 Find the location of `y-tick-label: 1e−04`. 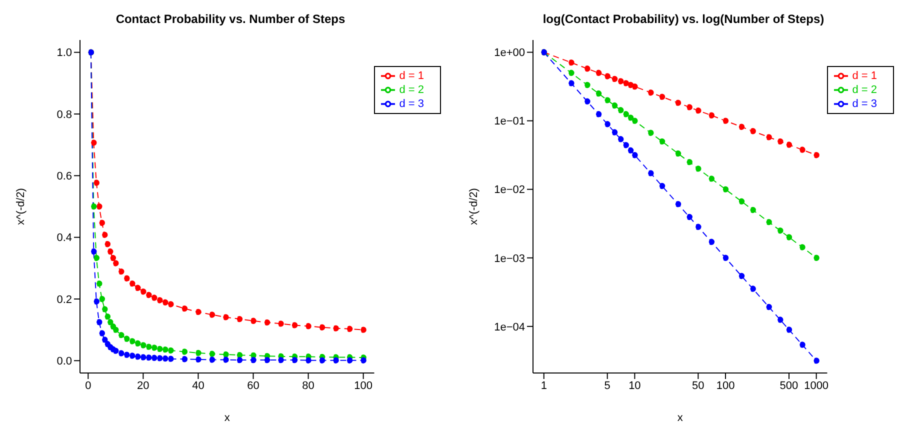

y-tick-label: 1e−04 is located at coordinates (509, 327).